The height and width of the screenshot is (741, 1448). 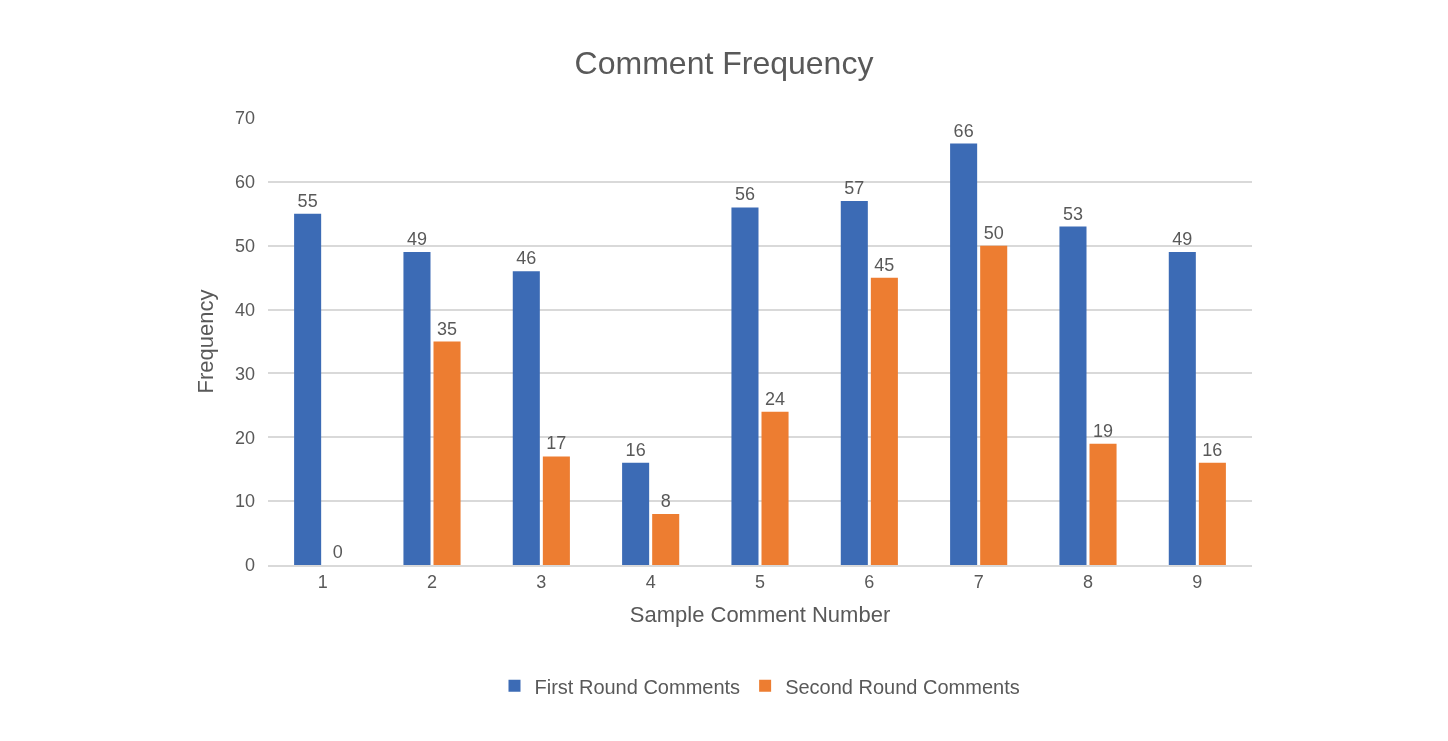 What do you see at coordinates (775, 398) in the screenshot?
I see `data-label: 24` at bounding box center [775, 398].